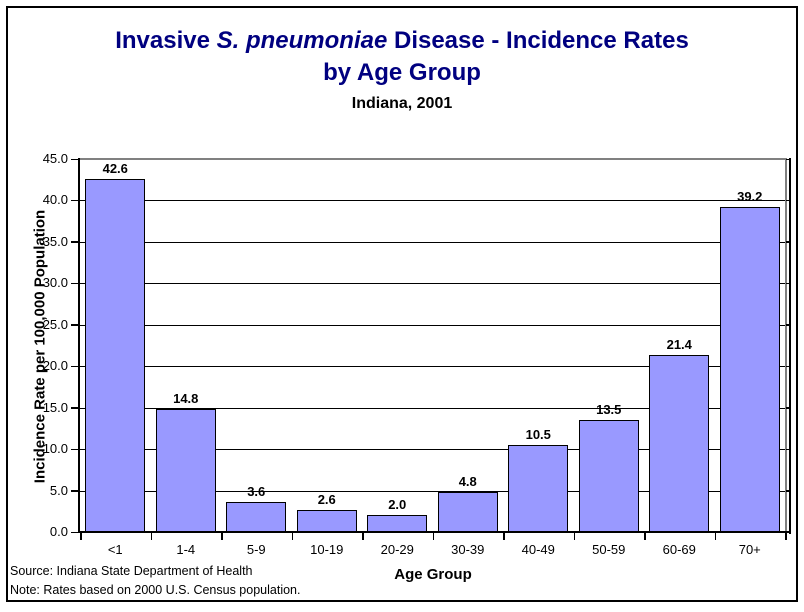  What do you see at coordinates (433, 574) in the screenshot?
I see `x-axis-title: Age Group` at bounding box center [433, 574].